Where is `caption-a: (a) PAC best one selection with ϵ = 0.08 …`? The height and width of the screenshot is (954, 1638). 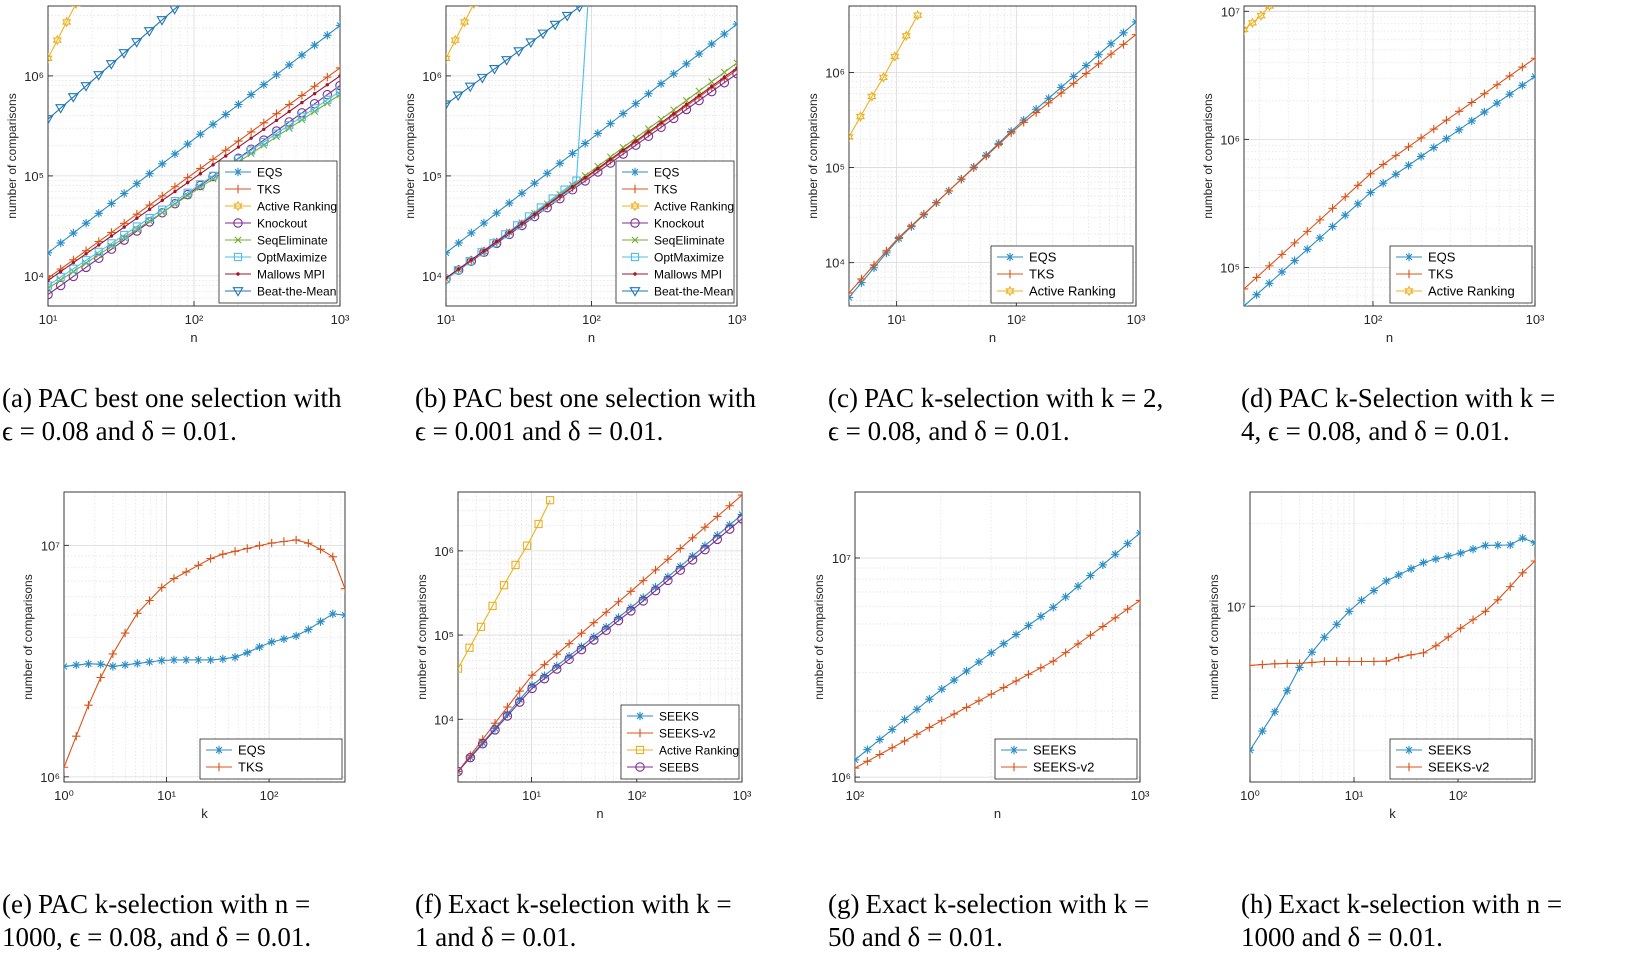
caption-a: (a) PAC best one selection with ϵ = 0.08 … is located at coordinates (199, 415).